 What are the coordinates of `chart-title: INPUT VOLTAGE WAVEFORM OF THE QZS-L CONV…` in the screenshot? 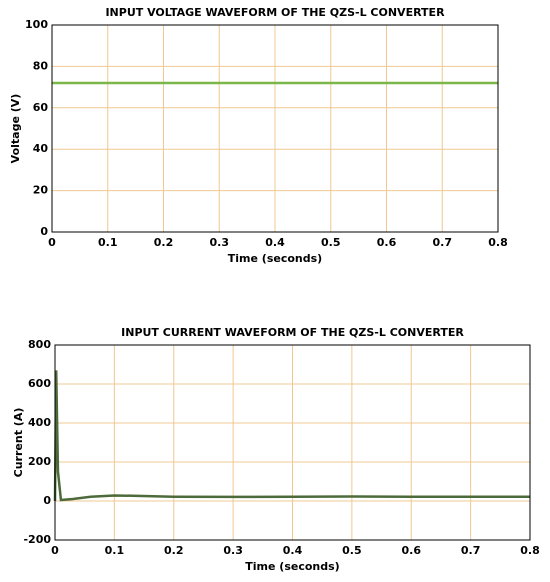 It's located at (275, 12).